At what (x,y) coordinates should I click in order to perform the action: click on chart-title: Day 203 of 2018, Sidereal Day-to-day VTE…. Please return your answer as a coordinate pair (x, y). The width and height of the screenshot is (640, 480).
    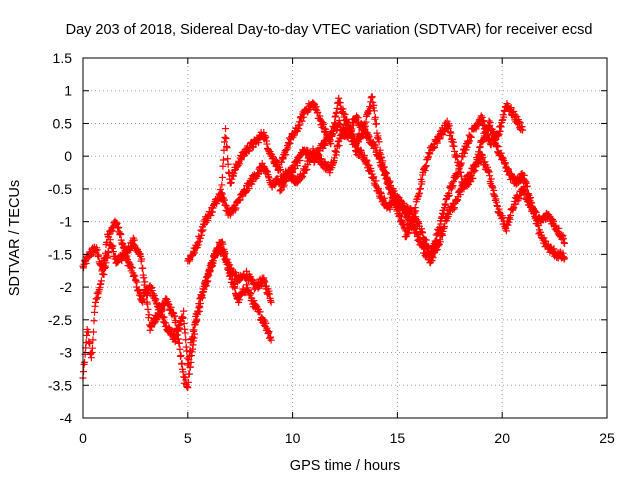
    Looking at the image, I should click on (329, 30).